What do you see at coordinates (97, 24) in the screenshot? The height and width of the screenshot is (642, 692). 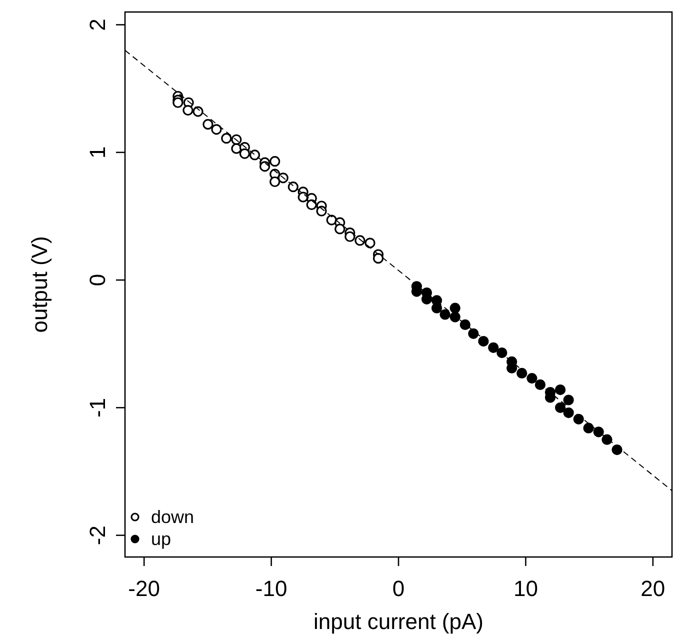 I see `y-tick-label: 2` at bounding box center [97, 24].